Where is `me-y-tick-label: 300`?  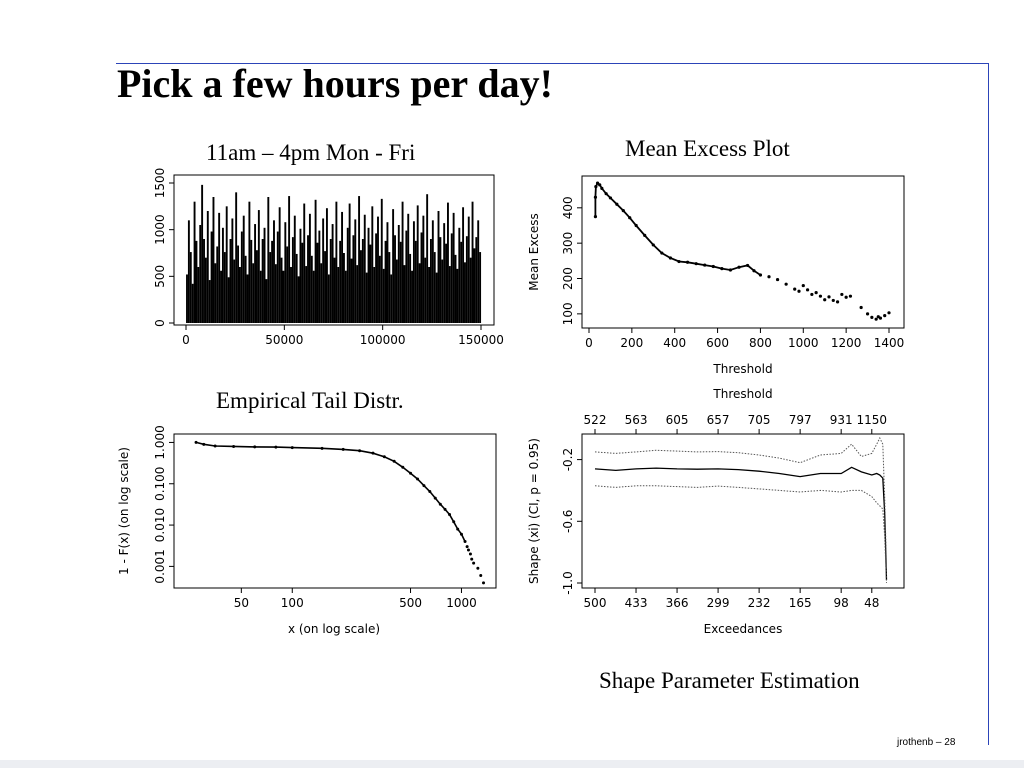
me-y-tick-label: 300 is located at coordinates (568, 243).